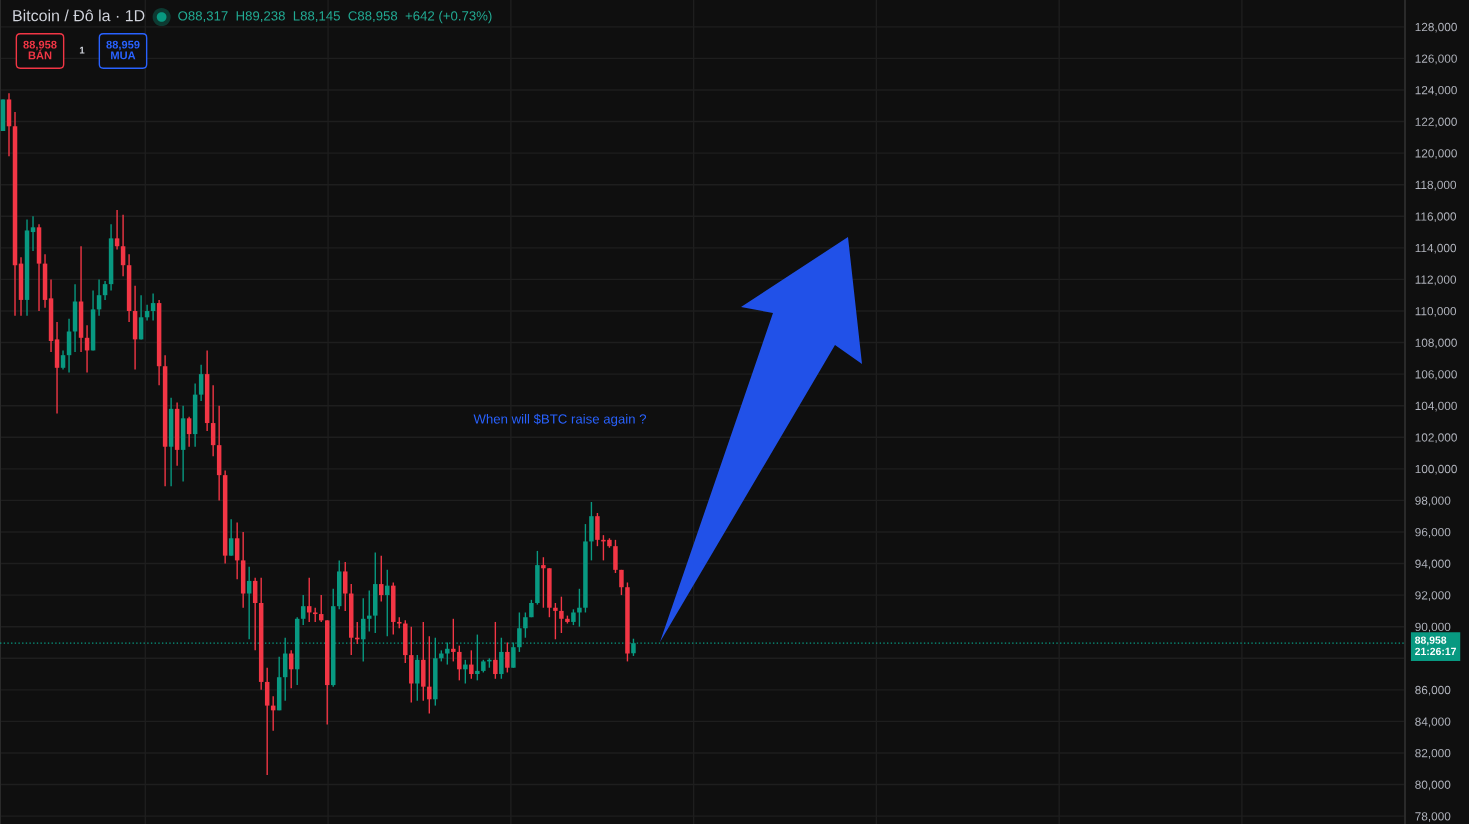  What do you see at coordinates (560, 420) in the screenshot?
I see `annotation: When will $BTC raise again ?` at bounding box center [560, 420].